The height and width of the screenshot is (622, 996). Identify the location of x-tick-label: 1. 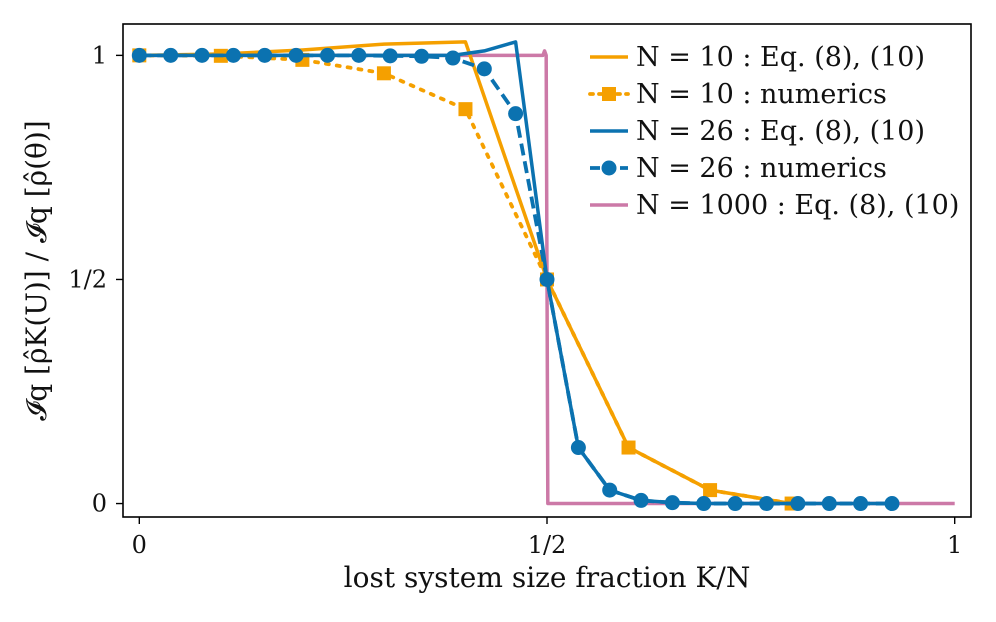
(954, 545).